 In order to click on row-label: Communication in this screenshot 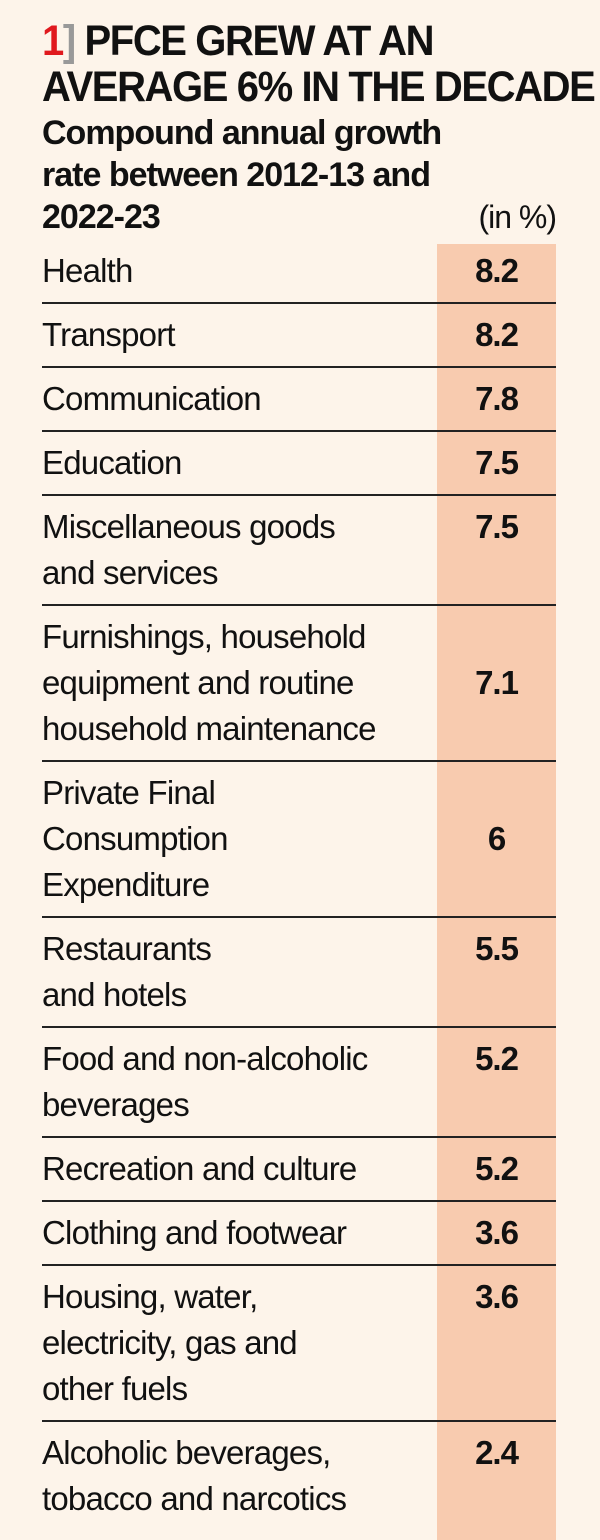, I will do `click(239, 399)`.